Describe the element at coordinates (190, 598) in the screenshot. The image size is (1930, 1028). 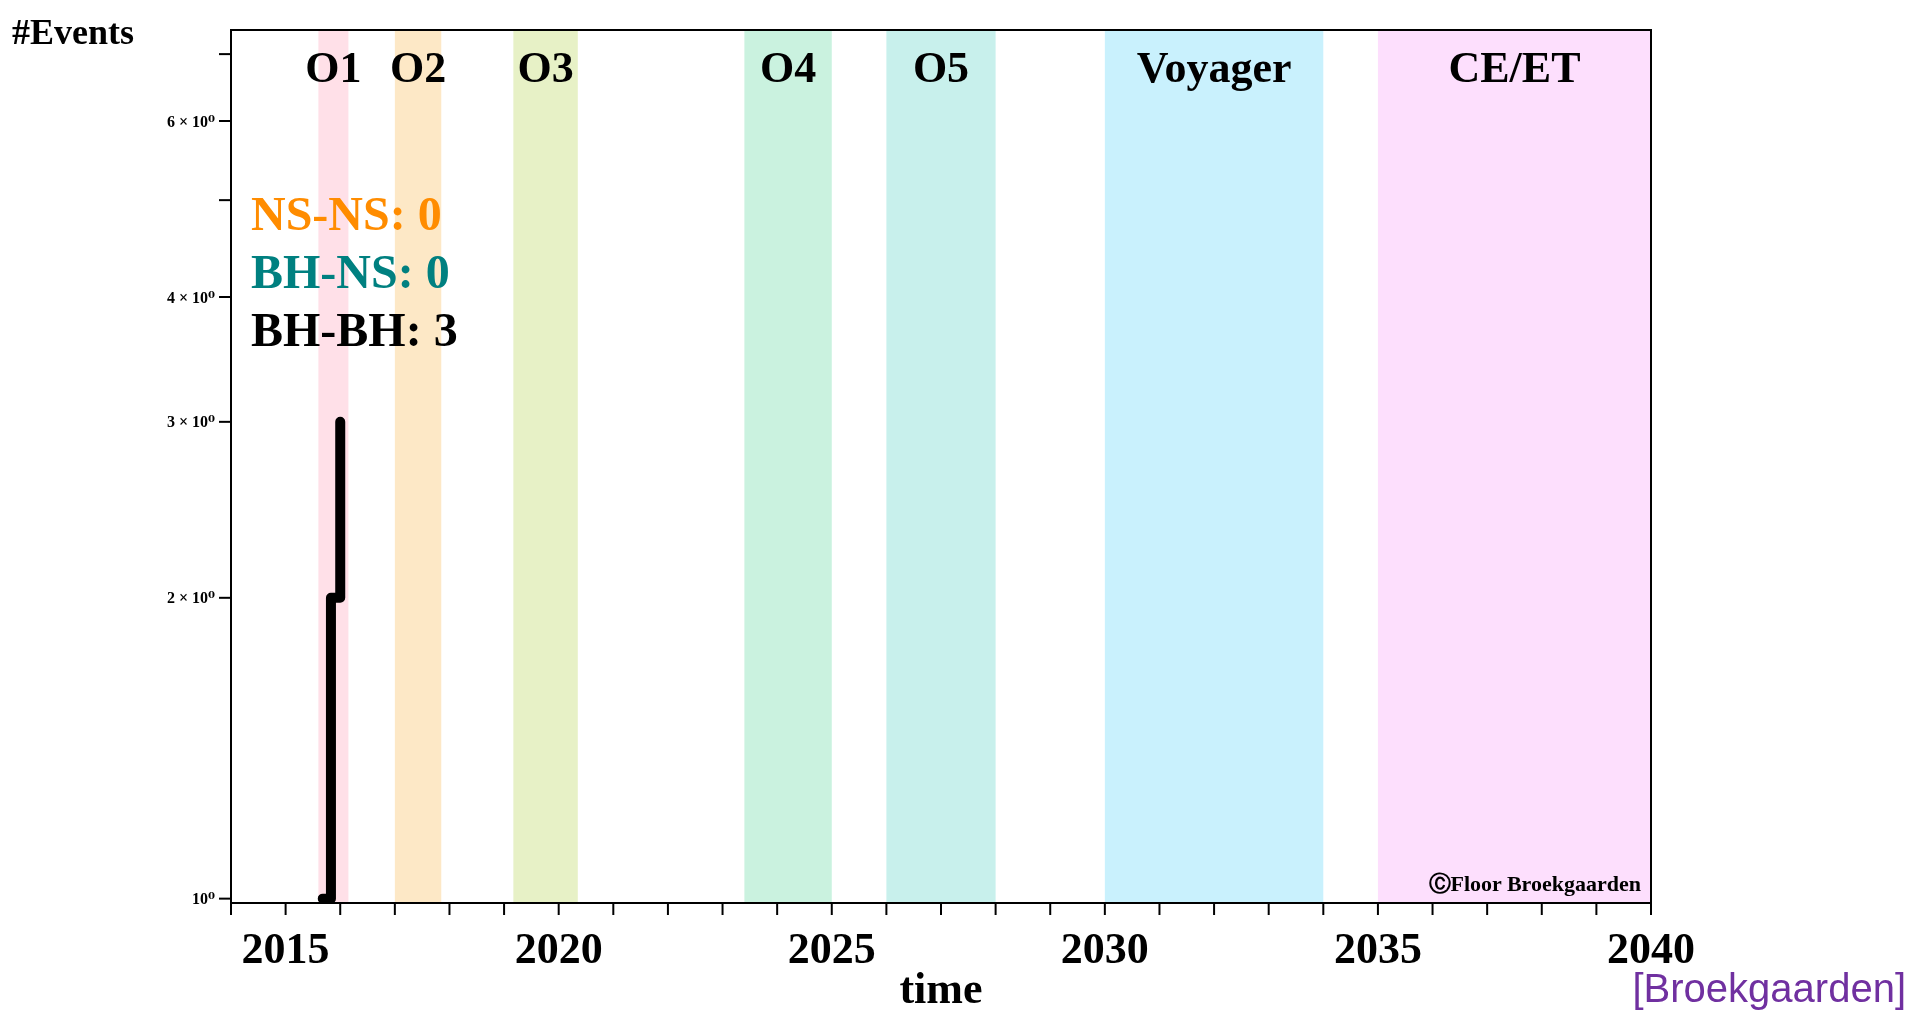
I see `y-tick-label: 2 × 10⁰` at that location.